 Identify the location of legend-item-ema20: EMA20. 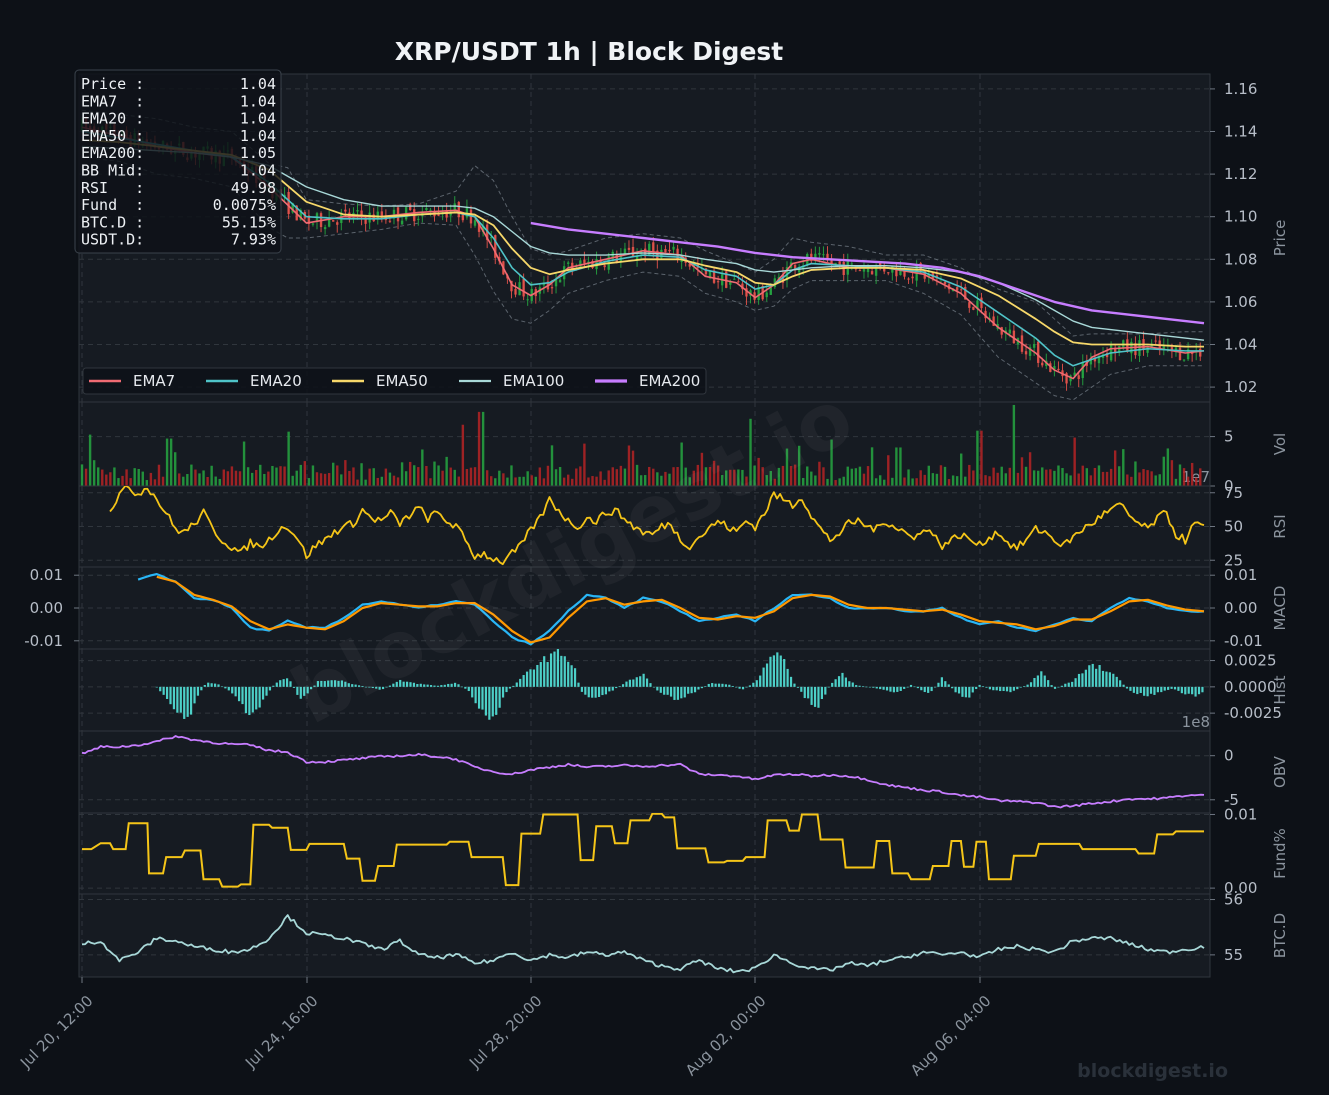
(254, 381).